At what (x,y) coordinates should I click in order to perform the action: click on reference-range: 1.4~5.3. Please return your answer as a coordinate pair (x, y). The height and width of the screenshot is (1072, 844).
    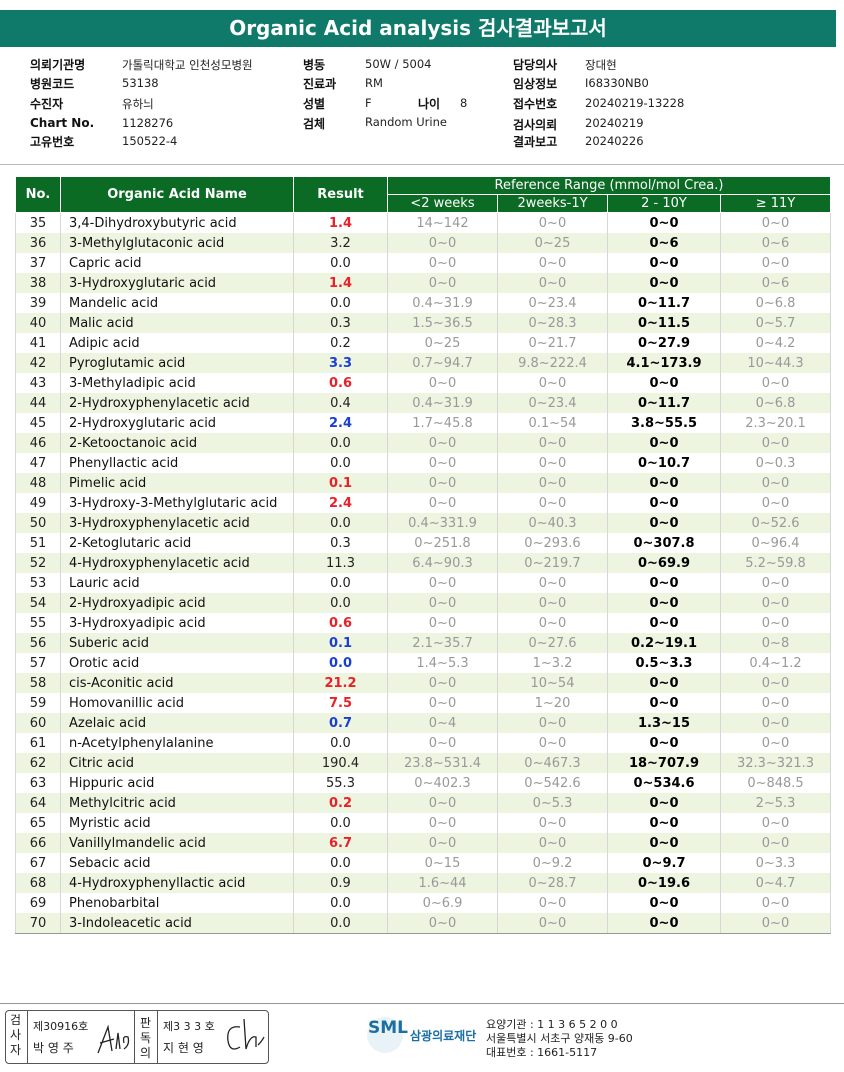
    Looking at the image, I should click on (442, 663).